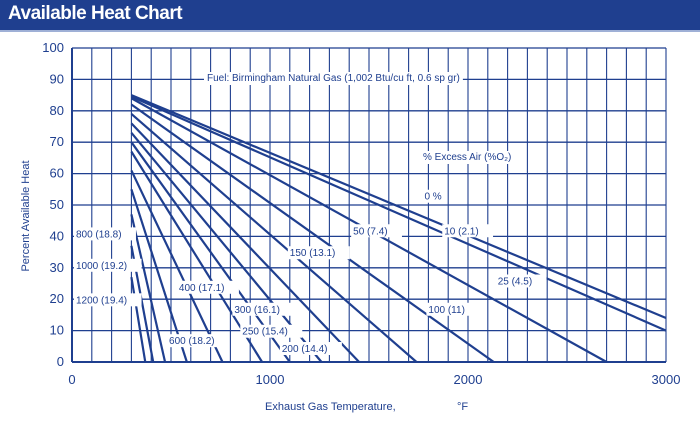 This screenshot has height=421, width=700. What do you see at coordinates (350, 15) in the screenshot?
I see `chart-header-bar: Available Heat Chart` at bounding box center [350, 15].